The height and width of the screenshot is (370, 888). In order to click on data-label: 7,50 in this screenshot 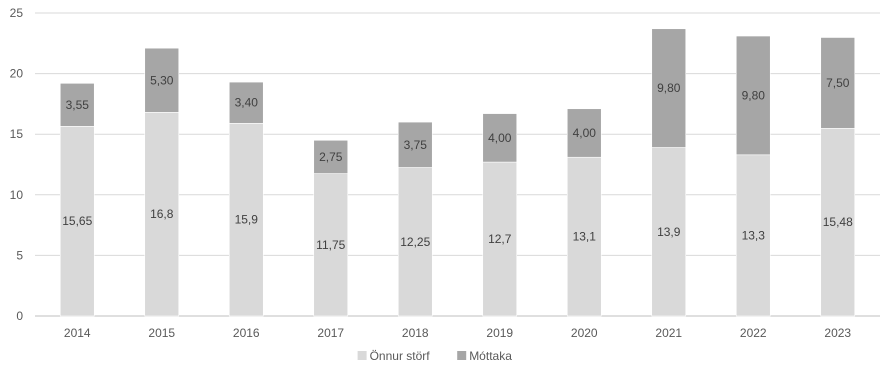, I will do `click(838, 83)`.